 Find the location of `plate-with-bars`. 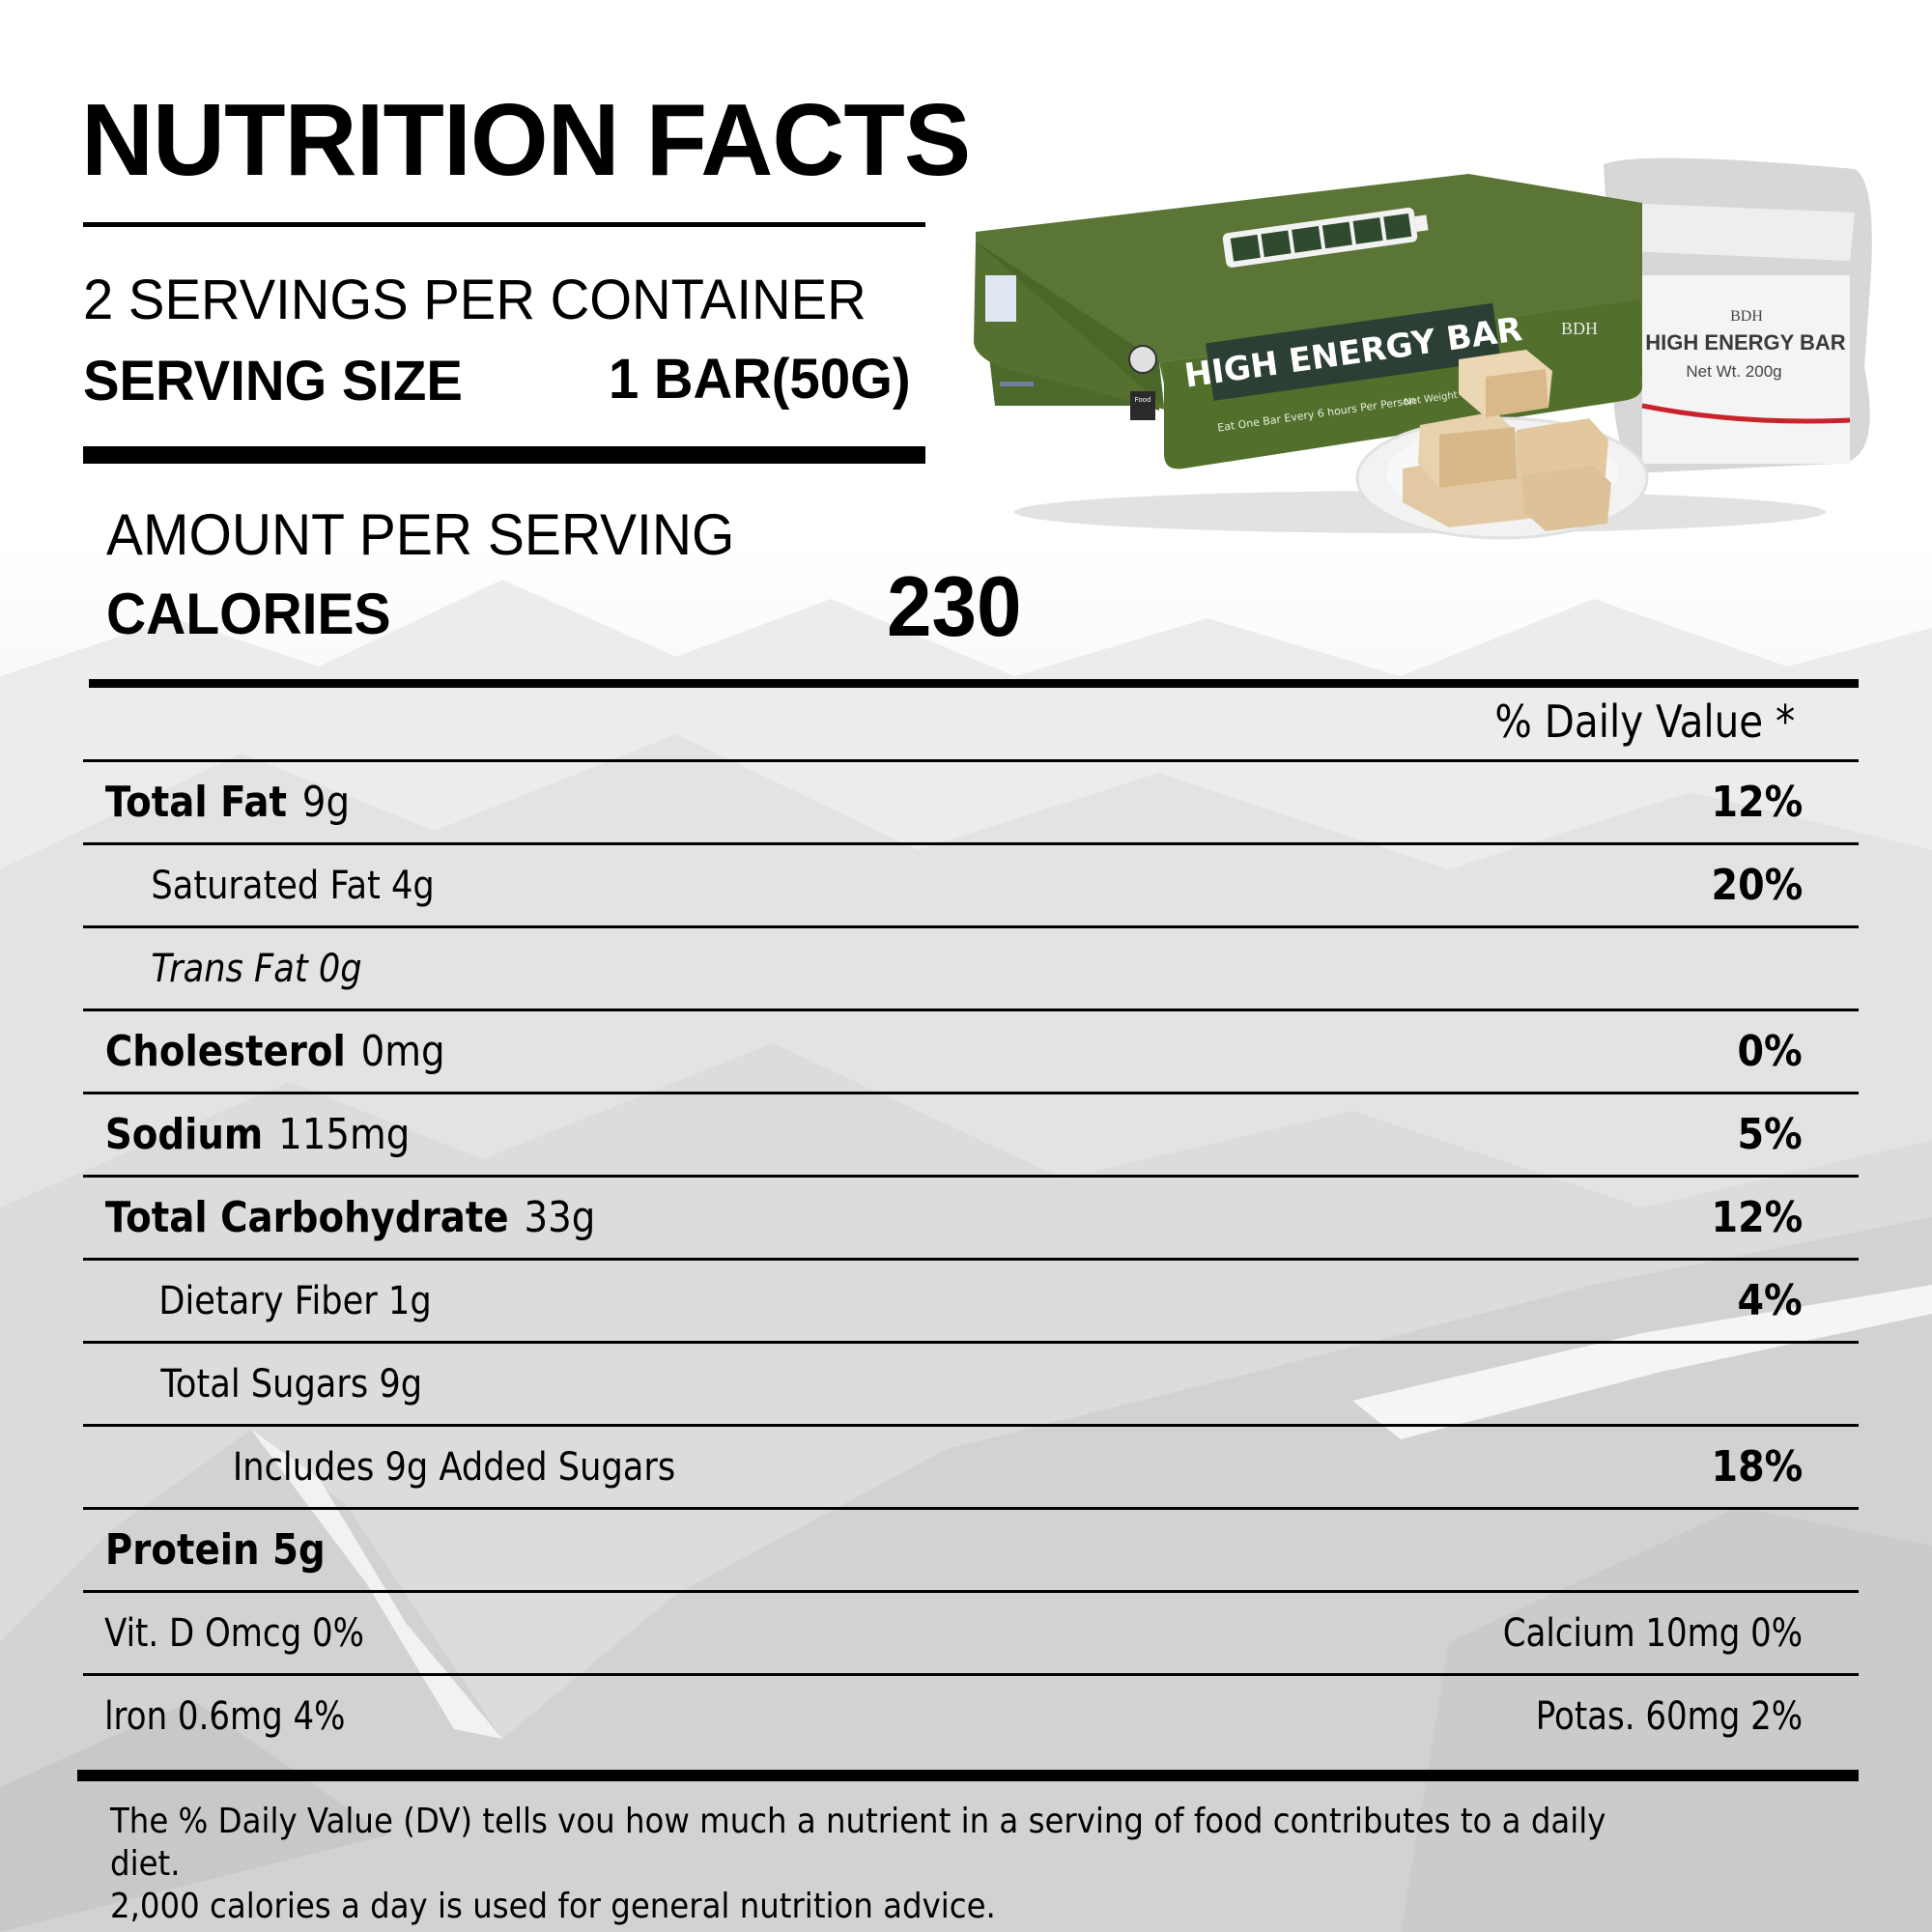

plate-with-bars is located at coordinates (1502, 445).